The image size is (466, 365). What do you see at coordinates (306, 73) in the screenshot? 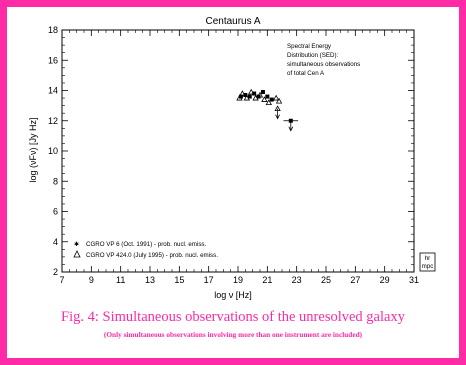
I see `annotation-line-4: of total Cen A` at bounding box center [306, 73].